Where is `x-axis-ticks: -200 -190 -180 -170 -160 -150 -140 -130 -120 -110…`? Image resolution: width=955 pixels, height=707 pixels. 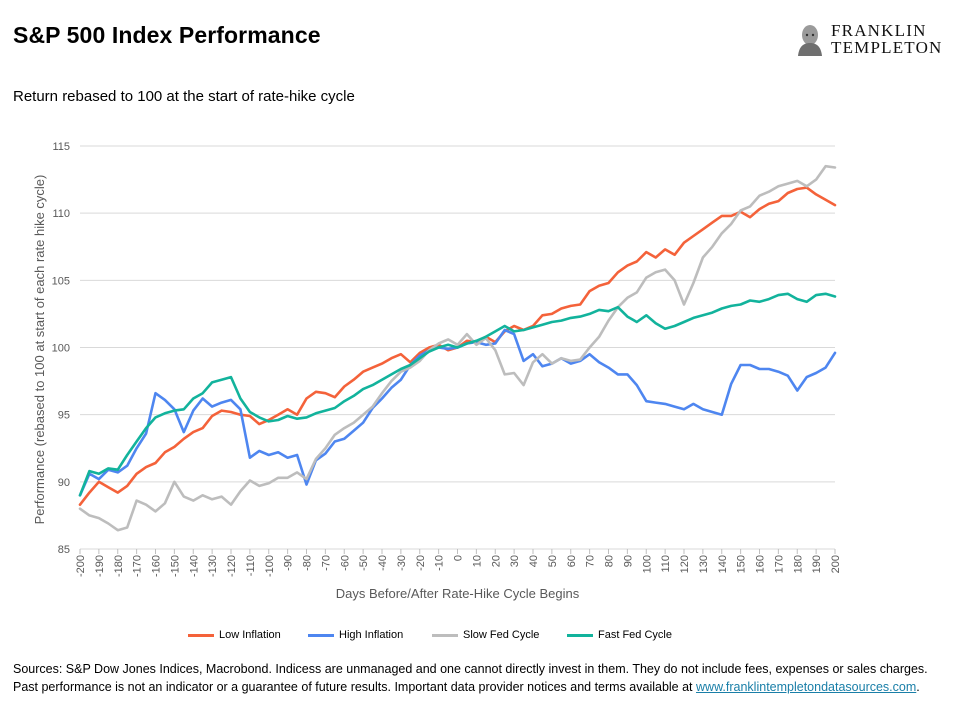 x-axis-ticks: -200 -190 -180 -170 -160 -150 -140 -130 -120 -110… is located at coordinates (458, 563).